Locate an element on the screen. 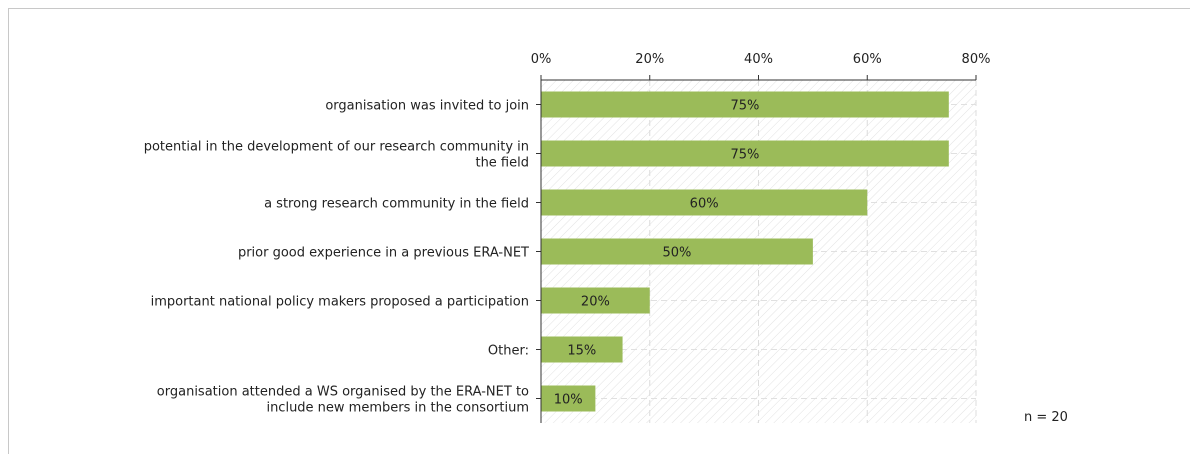  tick-label: 40% is located at coordinates (758, 59).